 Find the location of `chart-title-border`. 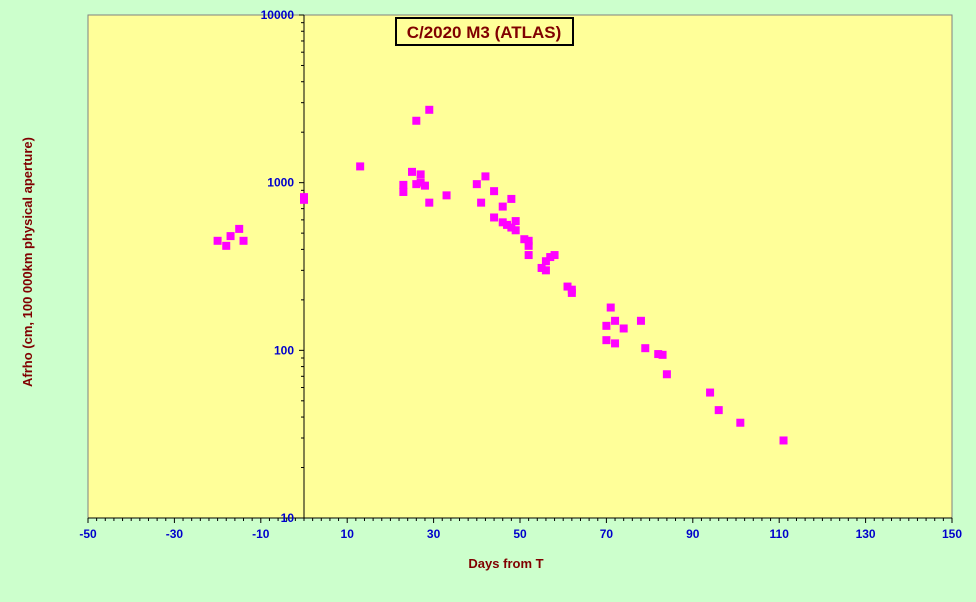

chart-title-border is located at coordinates (484, 31).